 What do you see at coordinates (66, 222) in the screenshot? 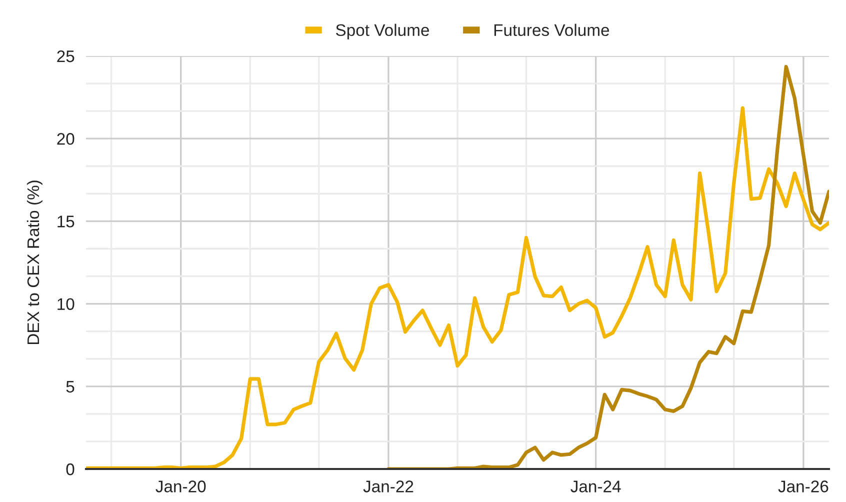
I see `y-tick-label: 15` at bounding box center [66, 222].